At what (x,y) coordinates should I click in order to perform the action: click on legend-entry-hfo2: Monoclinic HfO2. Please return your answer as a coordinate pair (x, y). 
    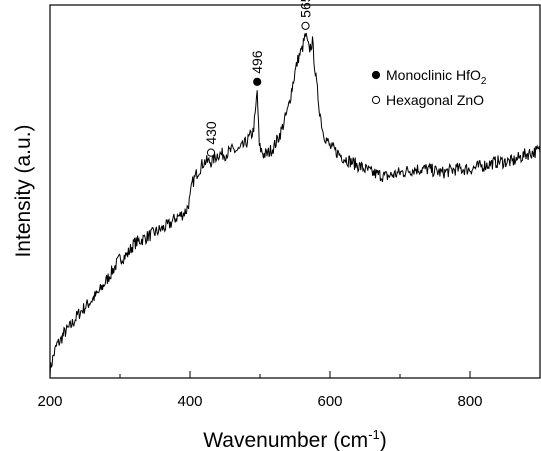
    Looking at the image, I should click on (429, 77).